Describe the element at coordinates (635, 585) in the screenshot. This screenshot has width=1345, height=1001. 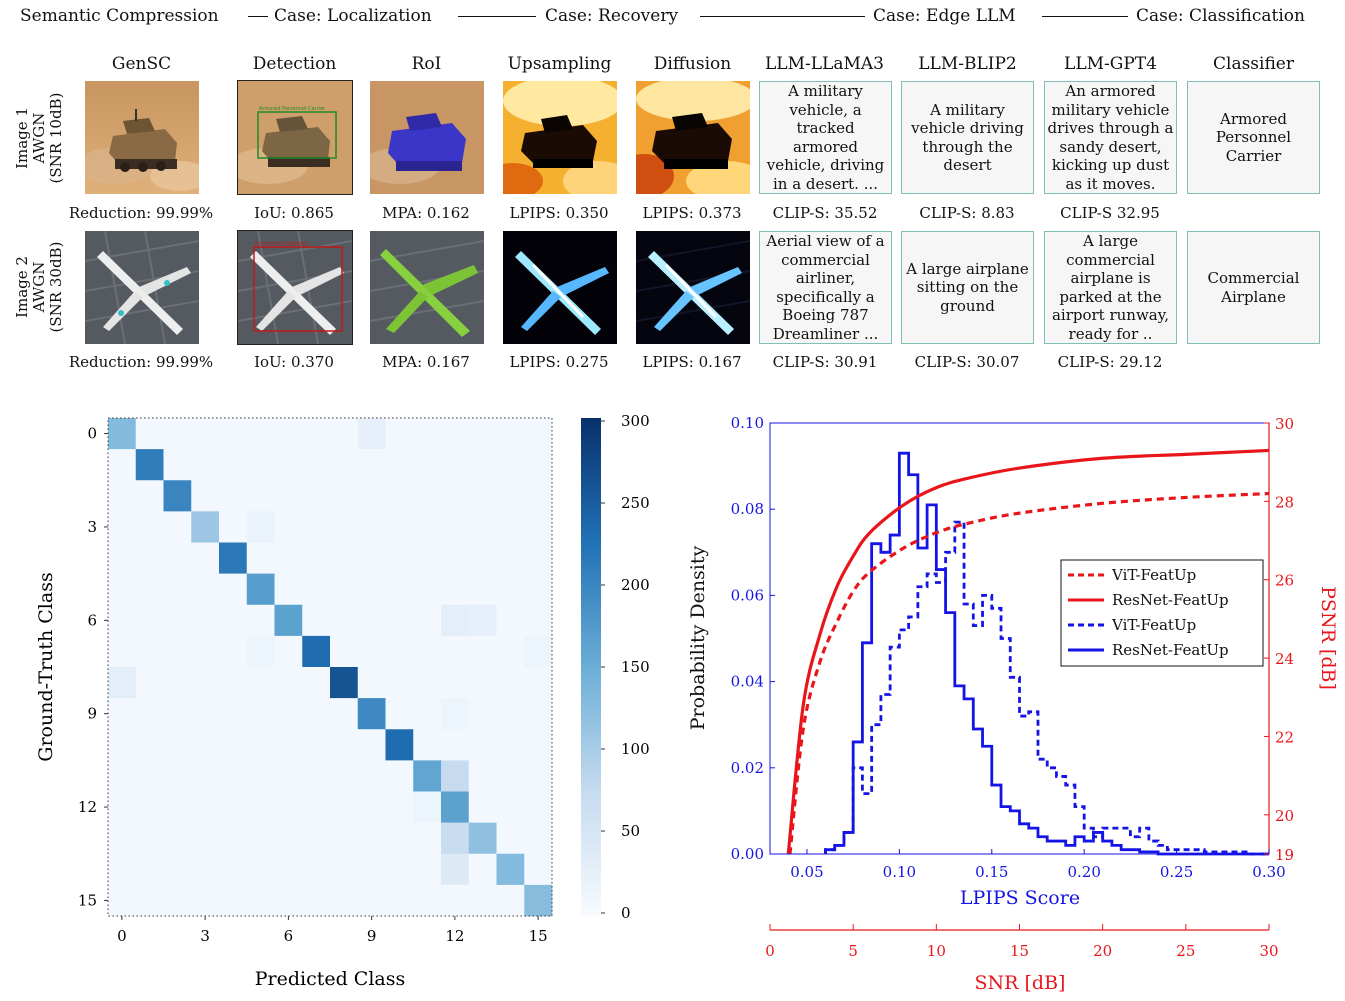
I see `colorbar-tick-label: 200` at that location.